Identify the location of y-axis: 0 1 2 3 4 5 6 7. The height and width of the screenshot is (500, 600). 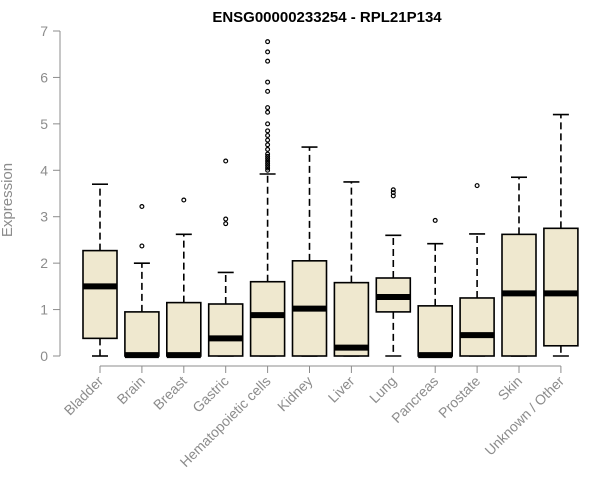
(50, 193).